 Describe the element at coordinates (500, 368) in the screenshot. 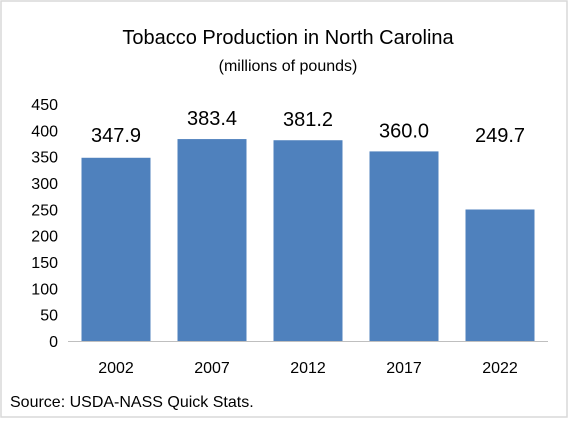

I see `x-tick-label: 2022` at that location.